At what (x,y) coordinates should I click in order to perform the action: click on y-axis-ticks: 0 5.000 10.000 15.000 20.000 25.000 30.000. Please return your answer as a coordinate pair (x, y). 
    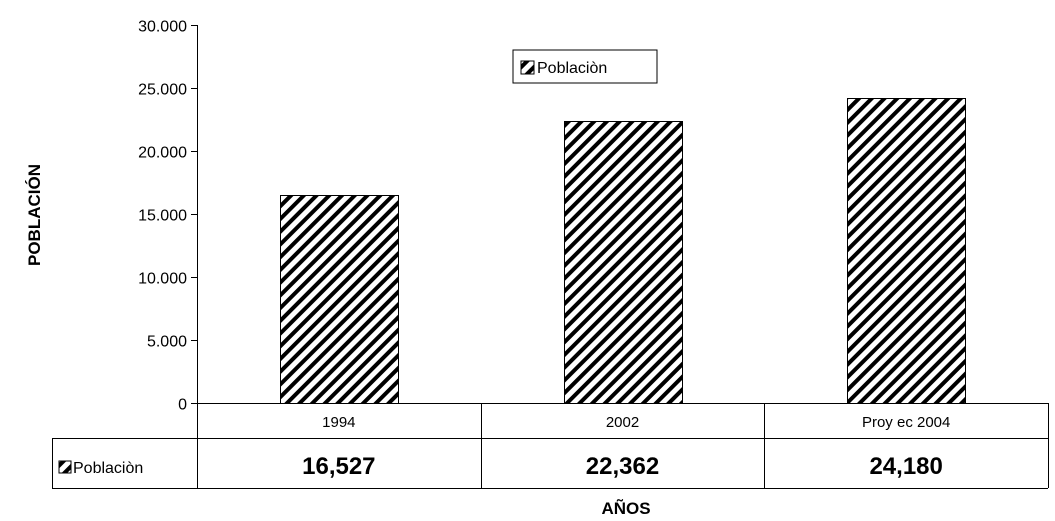
    Looking at the image, I should click on (167, 216).